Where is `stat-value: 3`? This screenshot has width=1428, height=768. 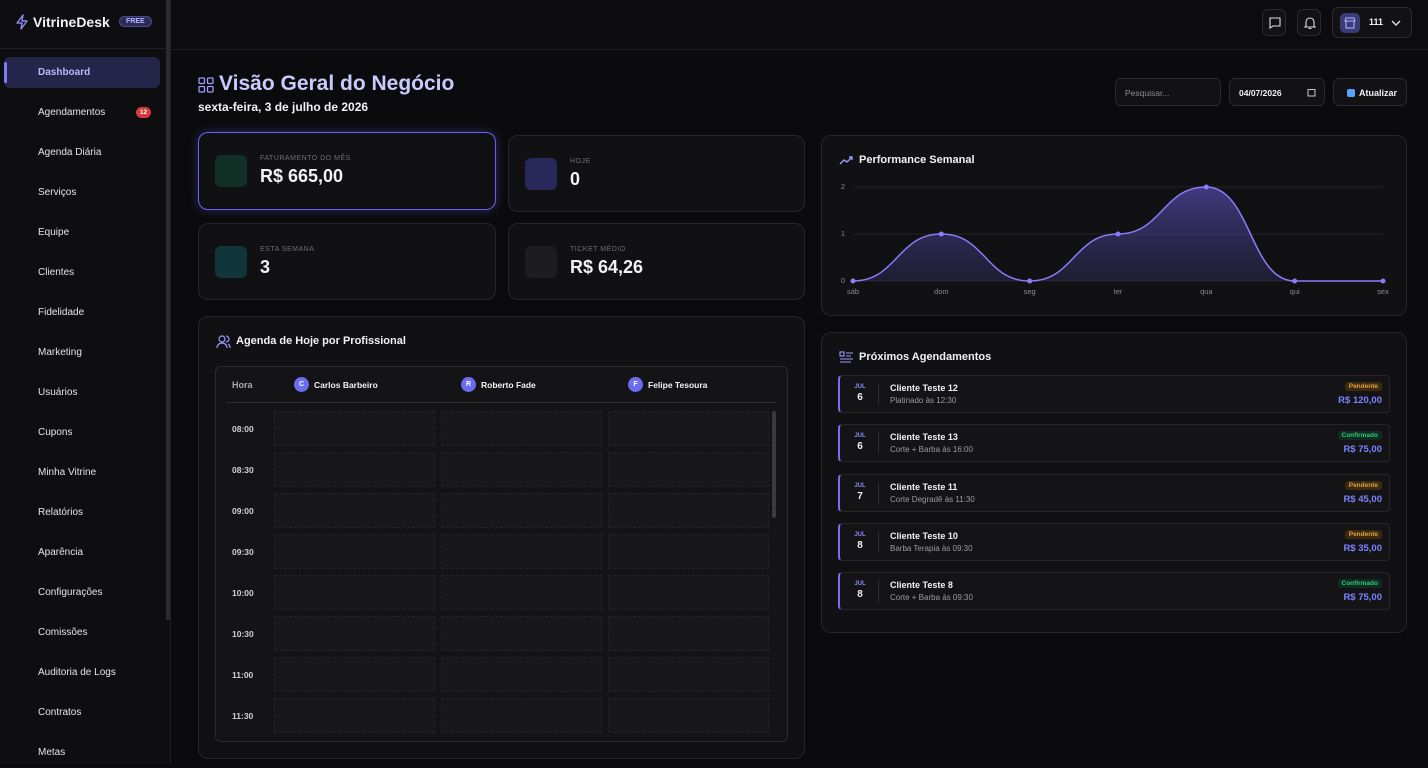
stat-value: 3 is located at coordinates (265, 266).